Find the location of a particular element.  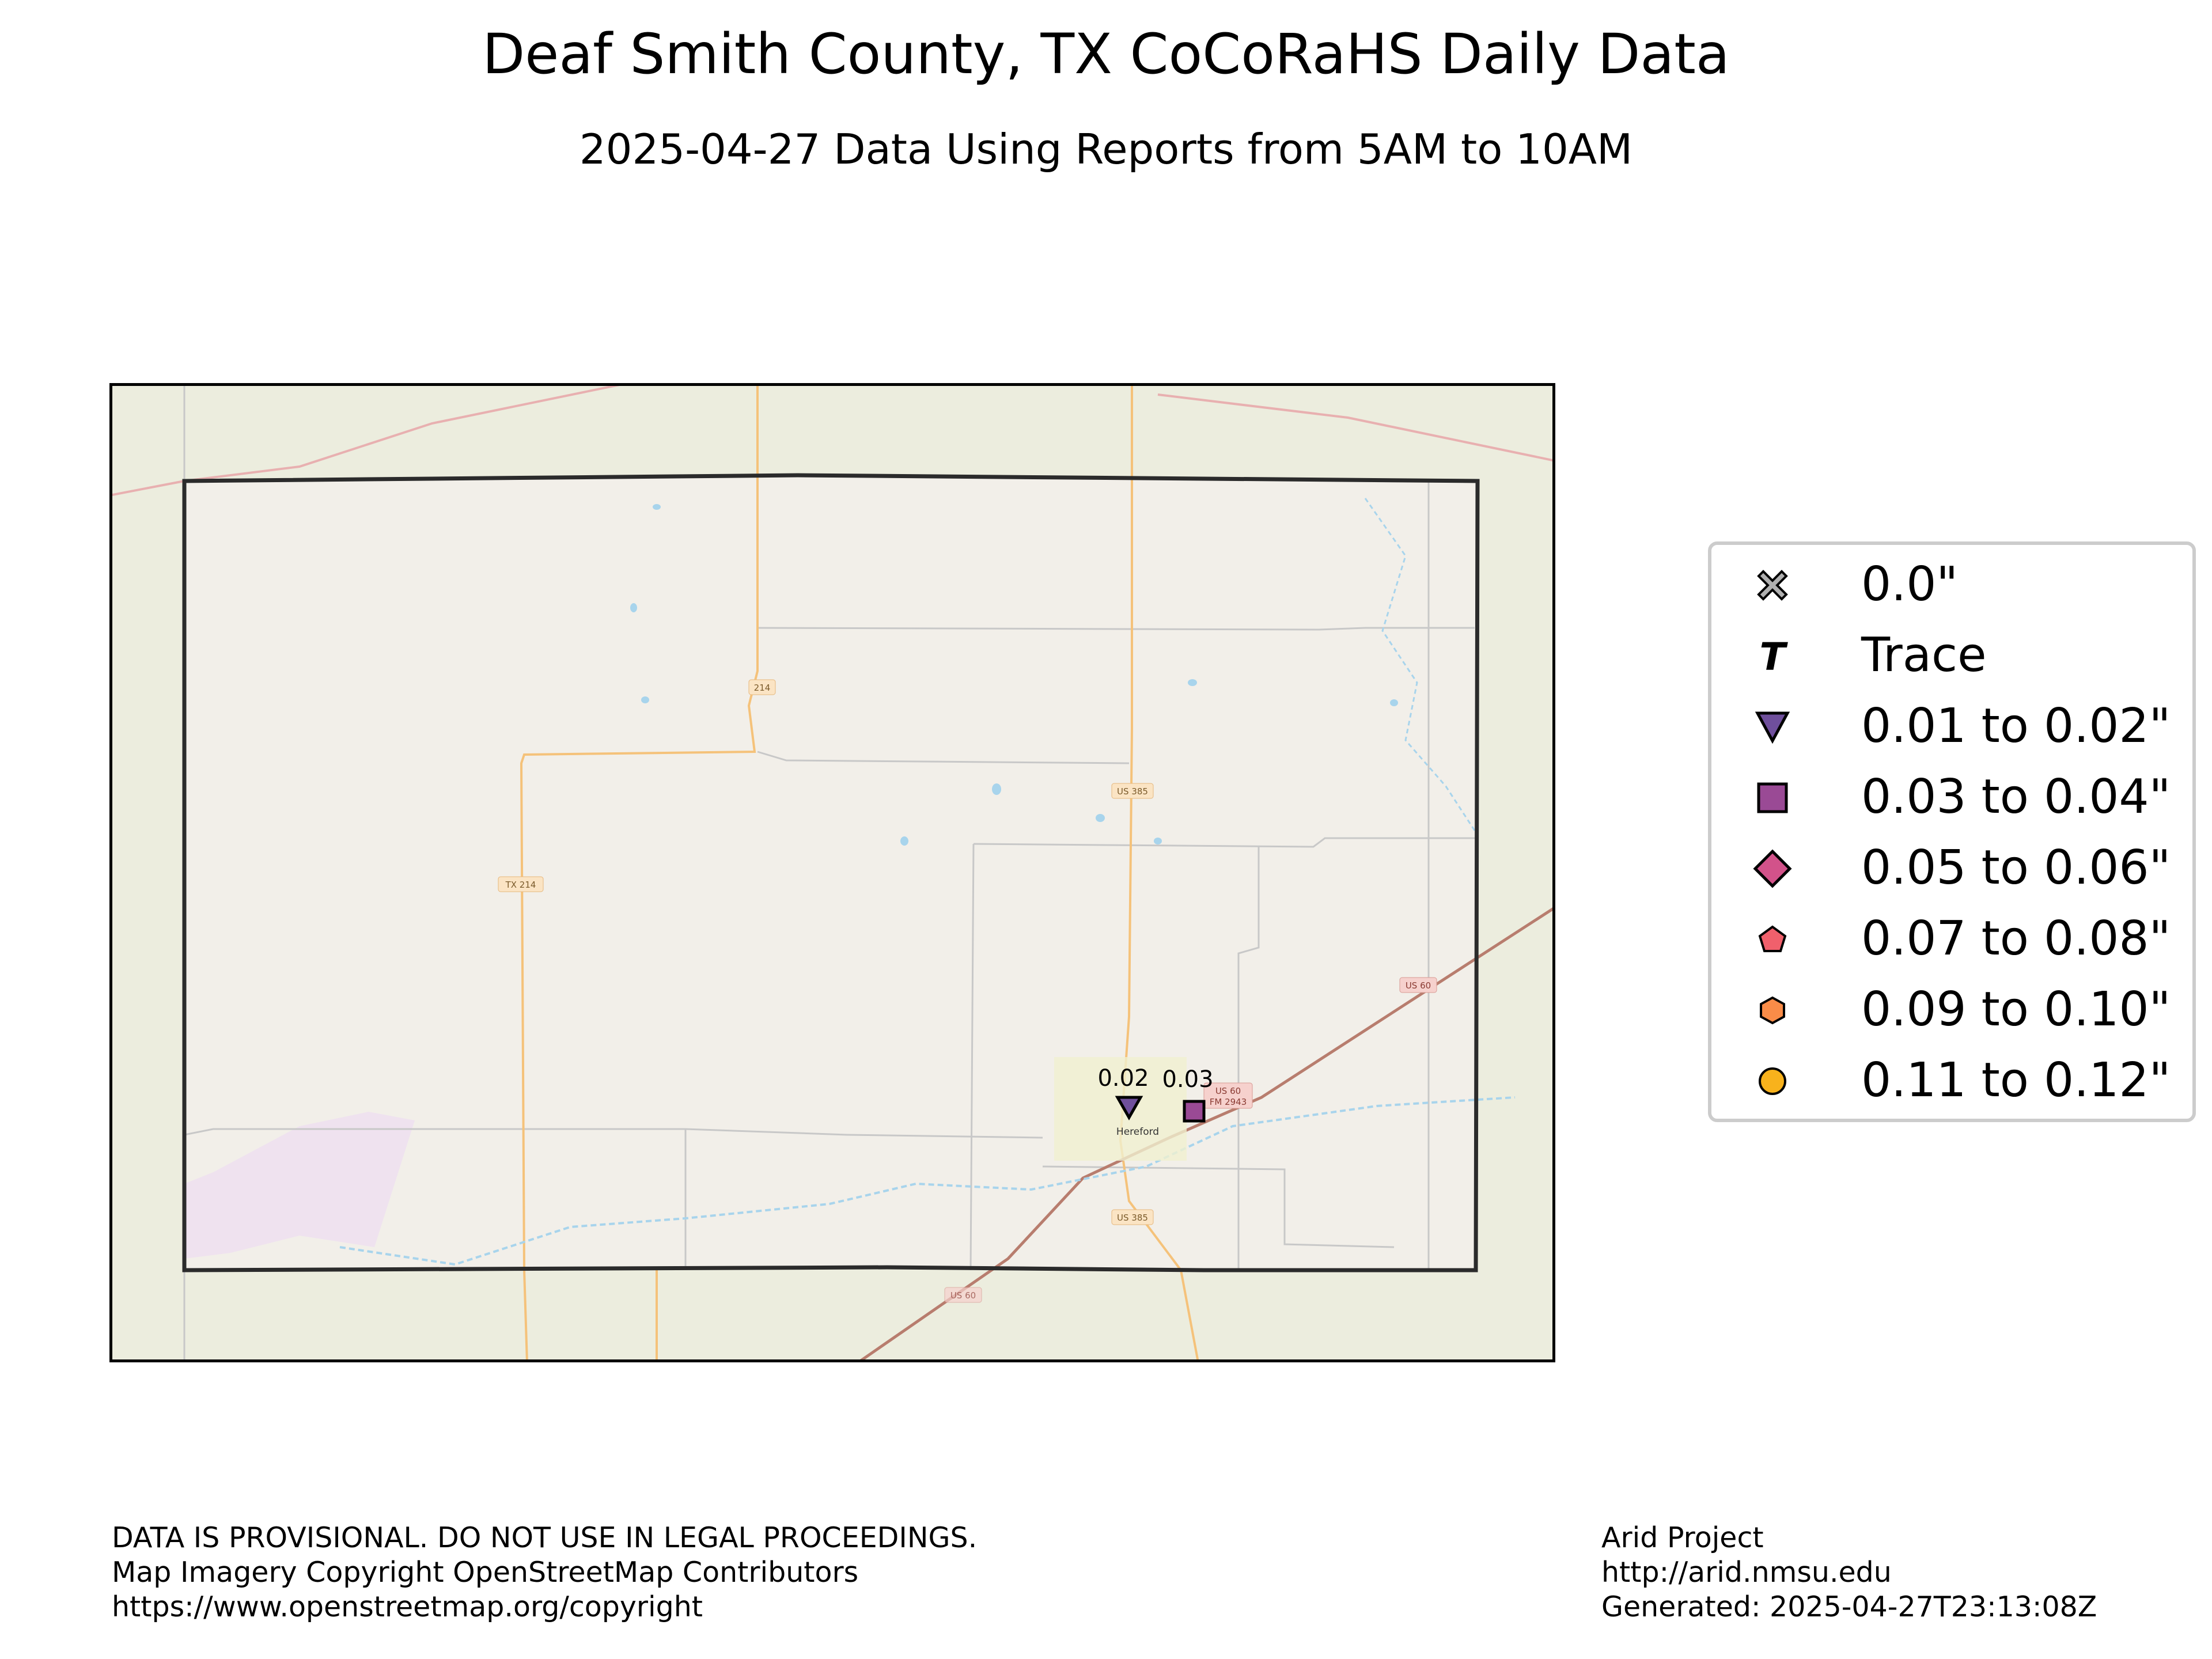

shield-us385-north: US 385 is located at coordinates (1132, 791).